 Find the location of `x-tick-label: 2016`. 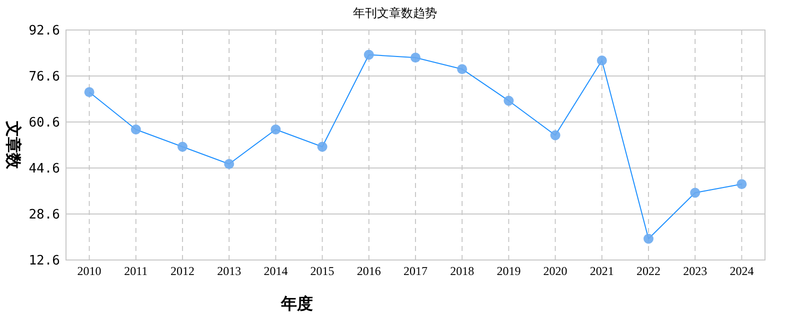

x-tick-label: 2016 is located at coordinates (368, 271).